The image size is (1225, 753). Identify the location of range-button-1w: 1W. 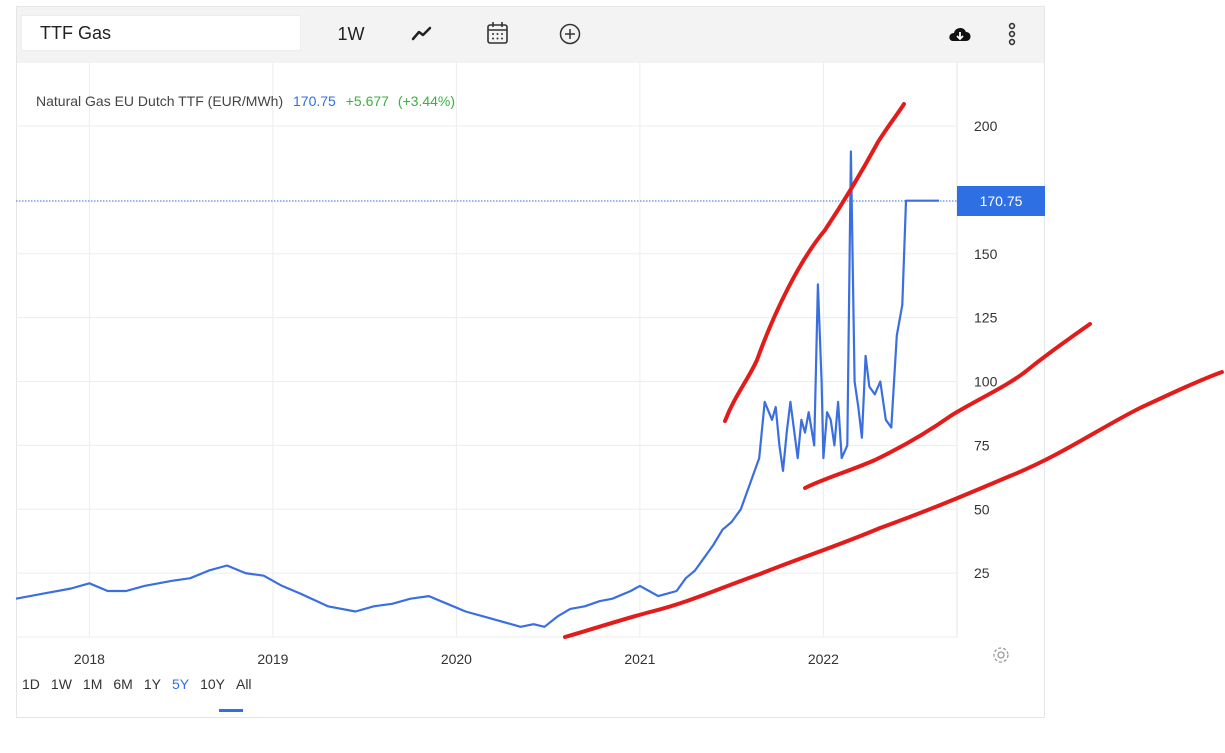
(61, 684).